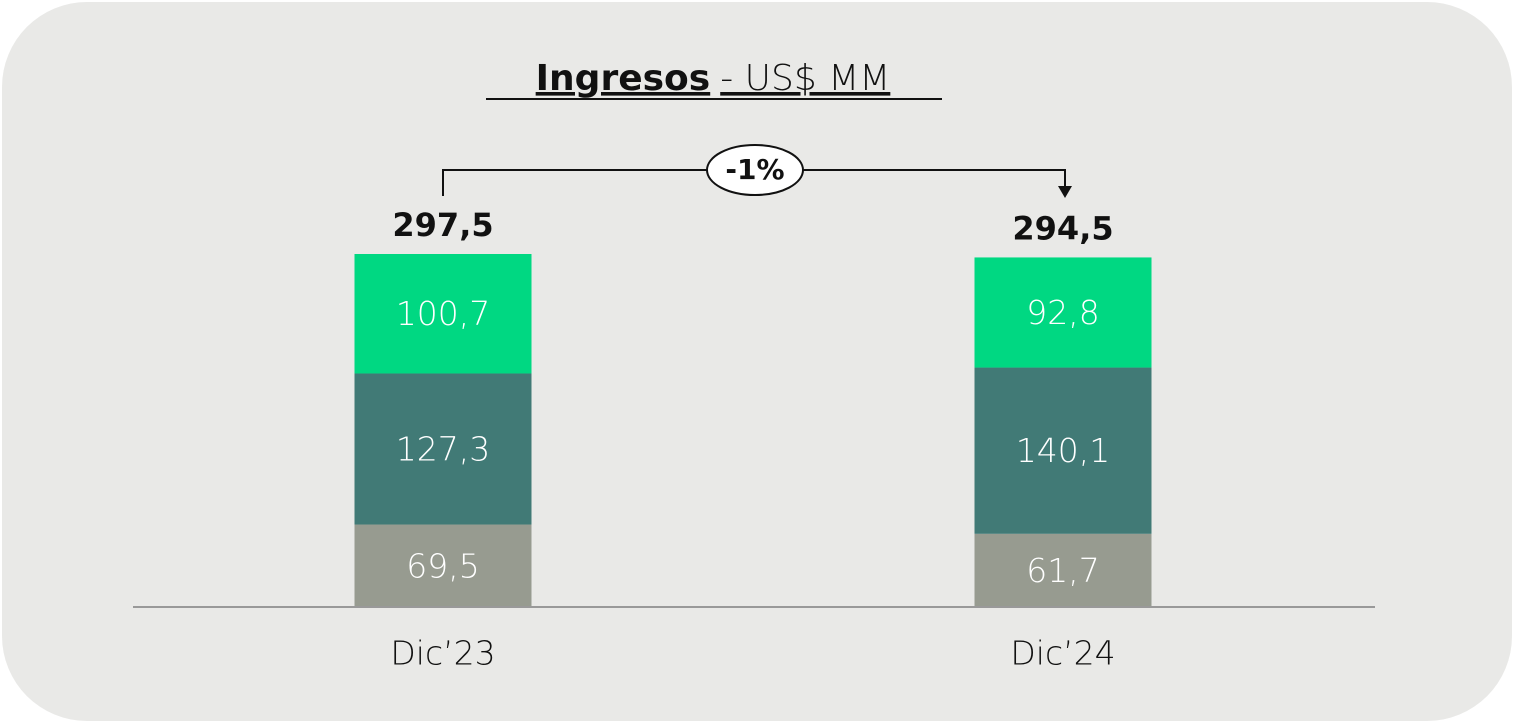 This screenshot has width=1514, height=727. I want to click on change-arrow, so click(1065, 192).